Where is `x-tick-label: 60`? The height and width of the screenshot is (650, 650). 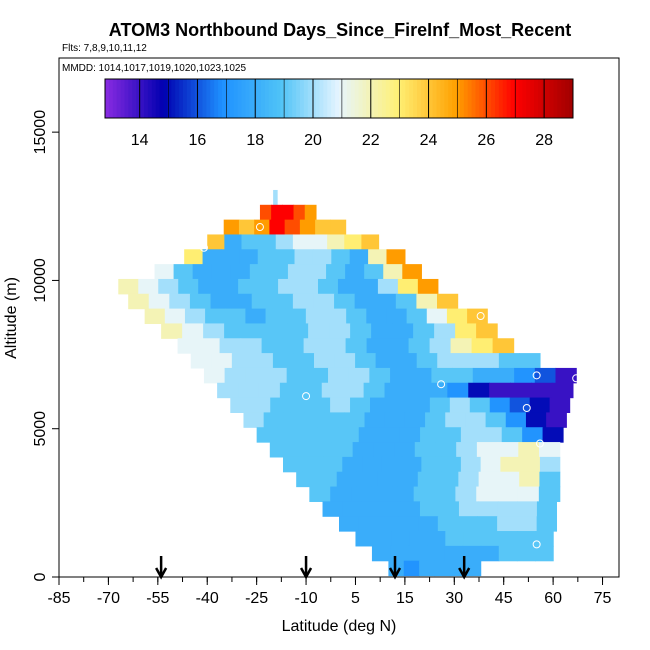 x-tick-label: 60 is located at coordinates (553, 598).